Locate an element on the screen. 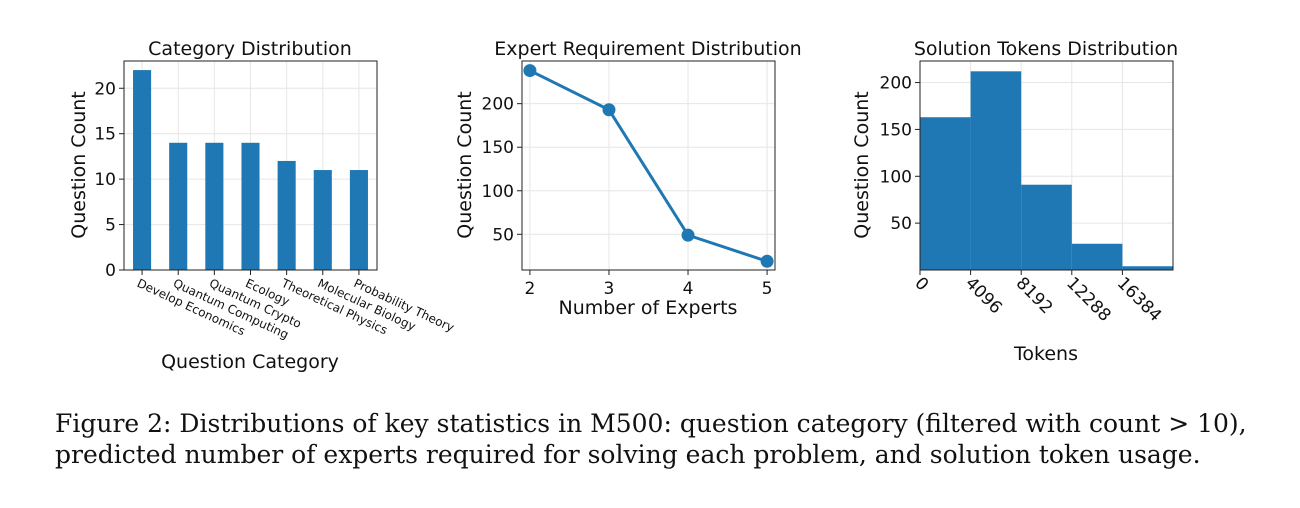  c2-x-tick-label: 2 is located at coordinates (529, 289).